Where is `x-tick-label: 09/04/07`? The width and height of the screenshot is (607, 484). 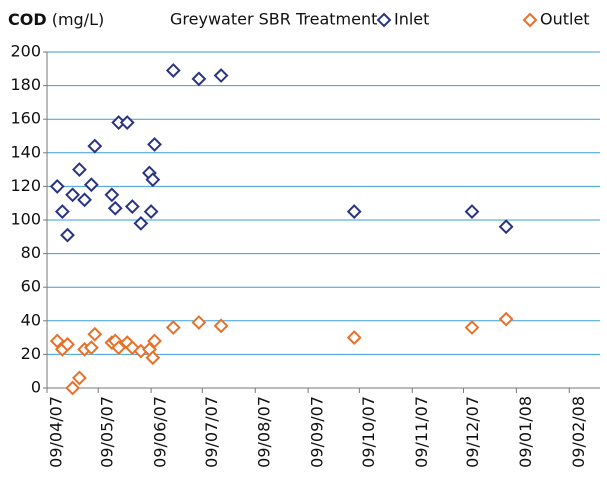
x-tick-label: 09/04/07 is located at coordinates (56, 432).